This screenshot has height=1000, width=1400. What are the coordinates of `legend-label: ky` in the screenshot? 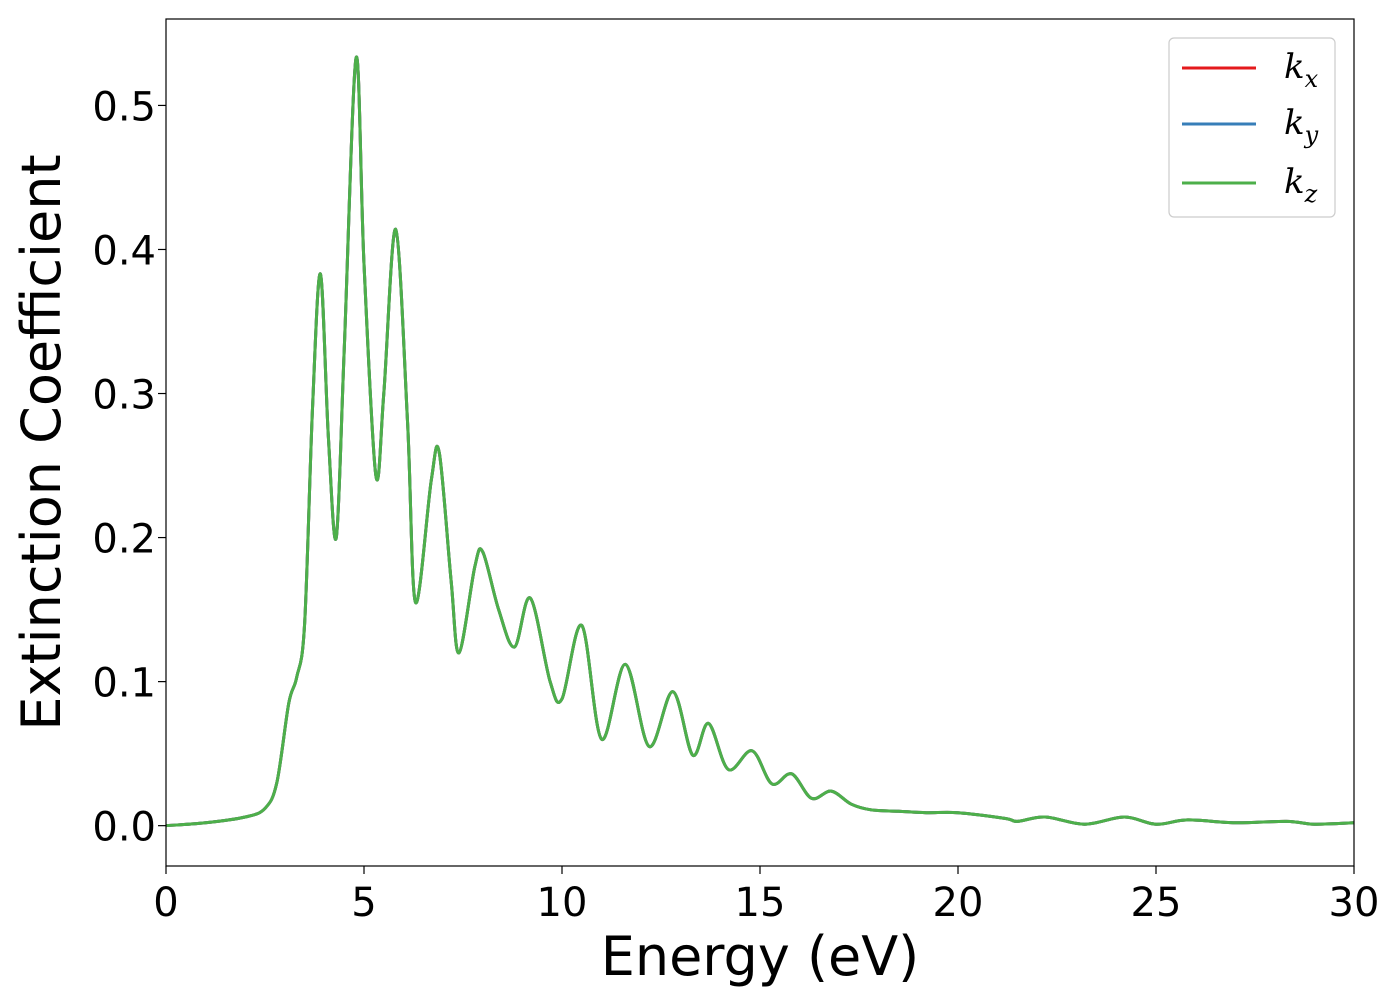 It's located at (1301, 126).